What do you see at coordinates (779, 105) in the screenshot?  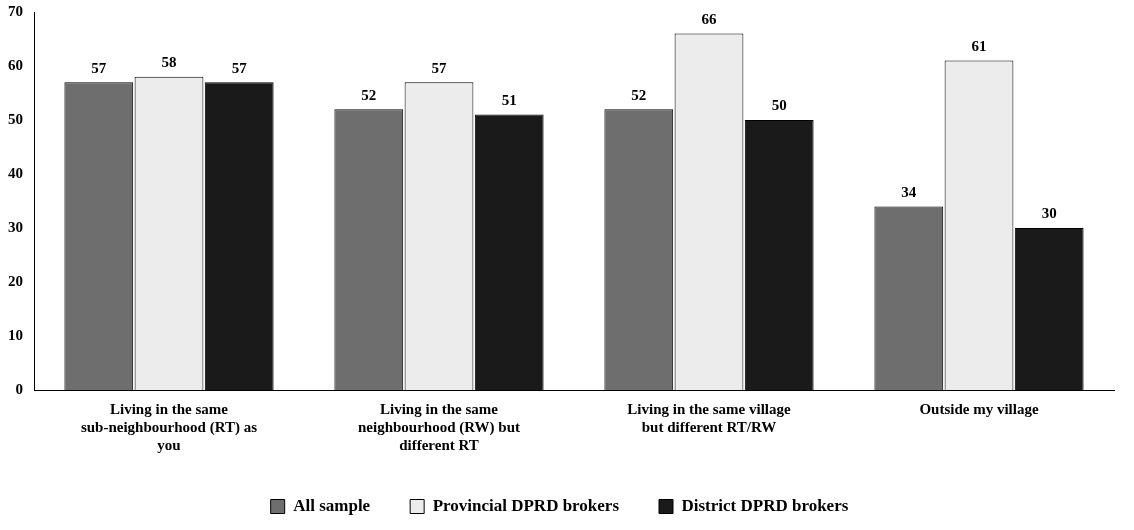 I see `data-label: 50` at bounding box center [779, 105].